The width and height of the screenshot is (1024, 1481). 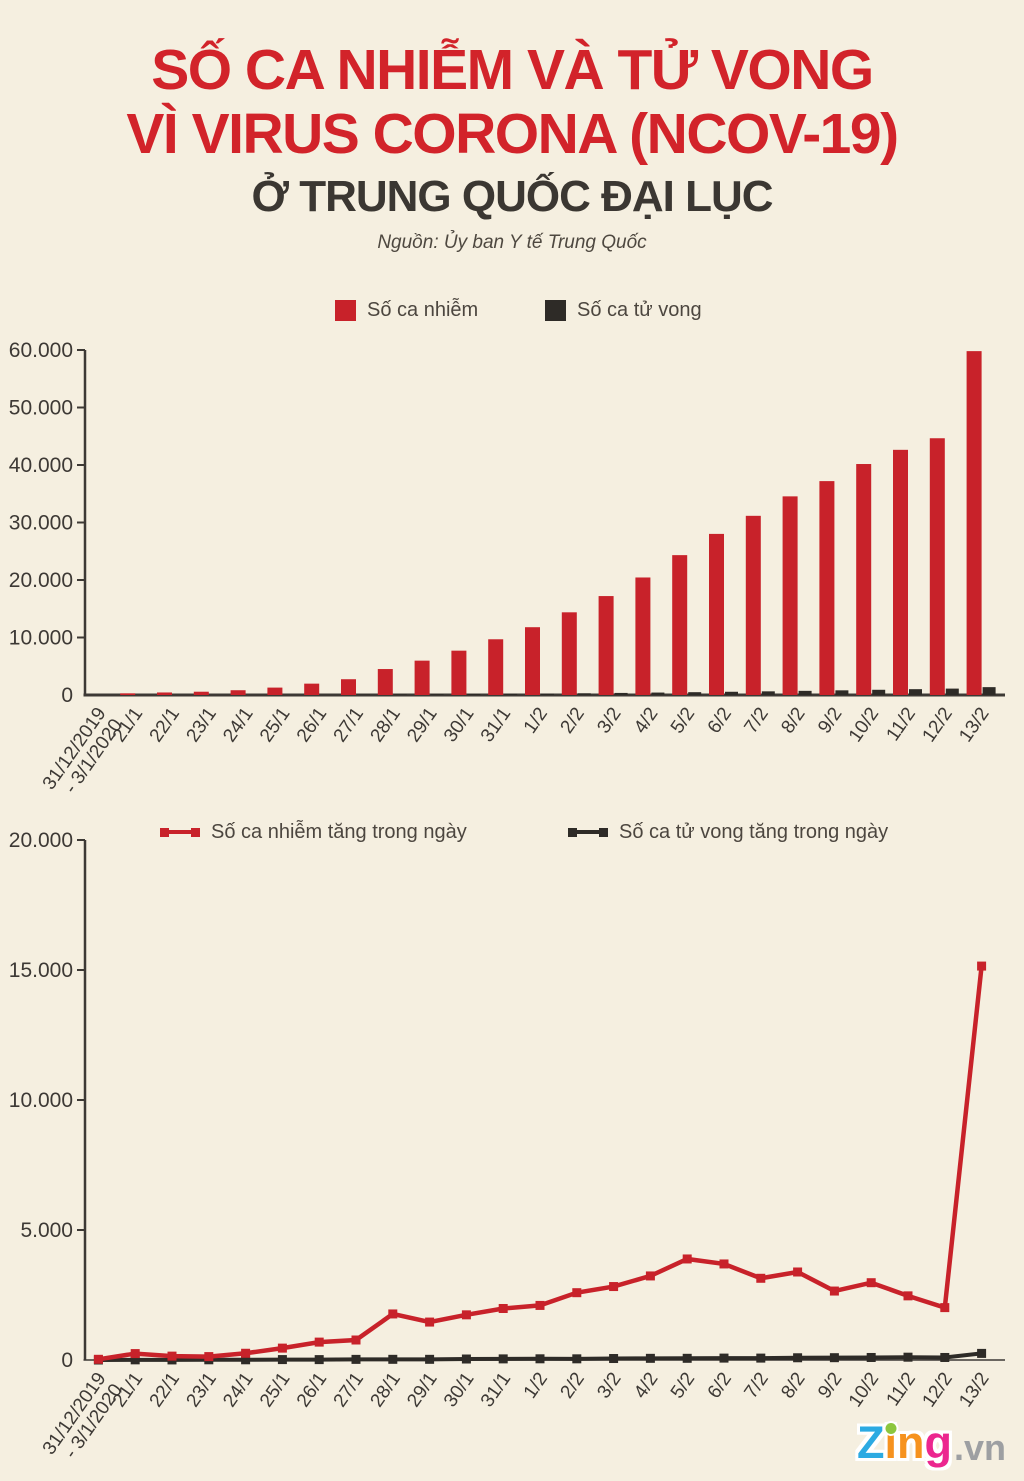 What do you see at coordinates (728, 832) in the screenshot?
I see `legend-item-daily-deaths: Số ca tử vong tăng trong ngày` at bounding box center [728, 832].